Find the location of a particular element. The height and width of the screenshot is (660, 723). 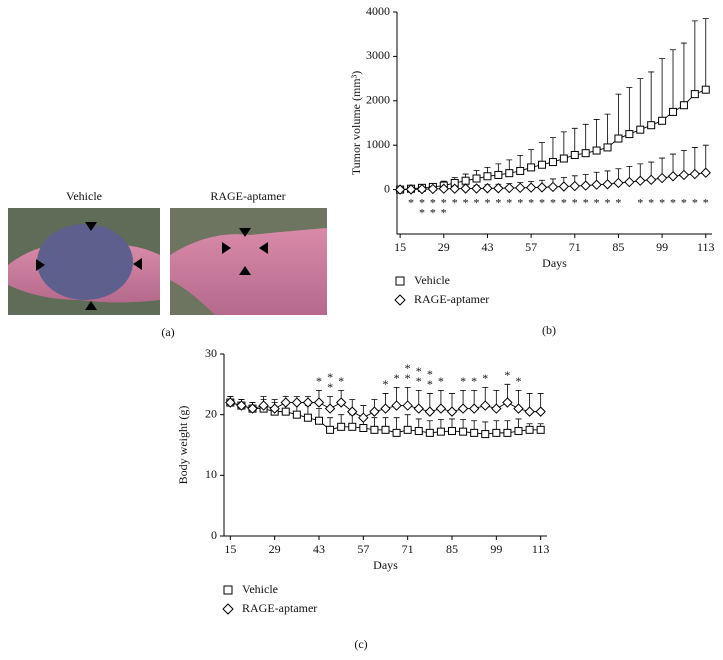

y-tick-label: 1000 is located at coordinates (378, 144).